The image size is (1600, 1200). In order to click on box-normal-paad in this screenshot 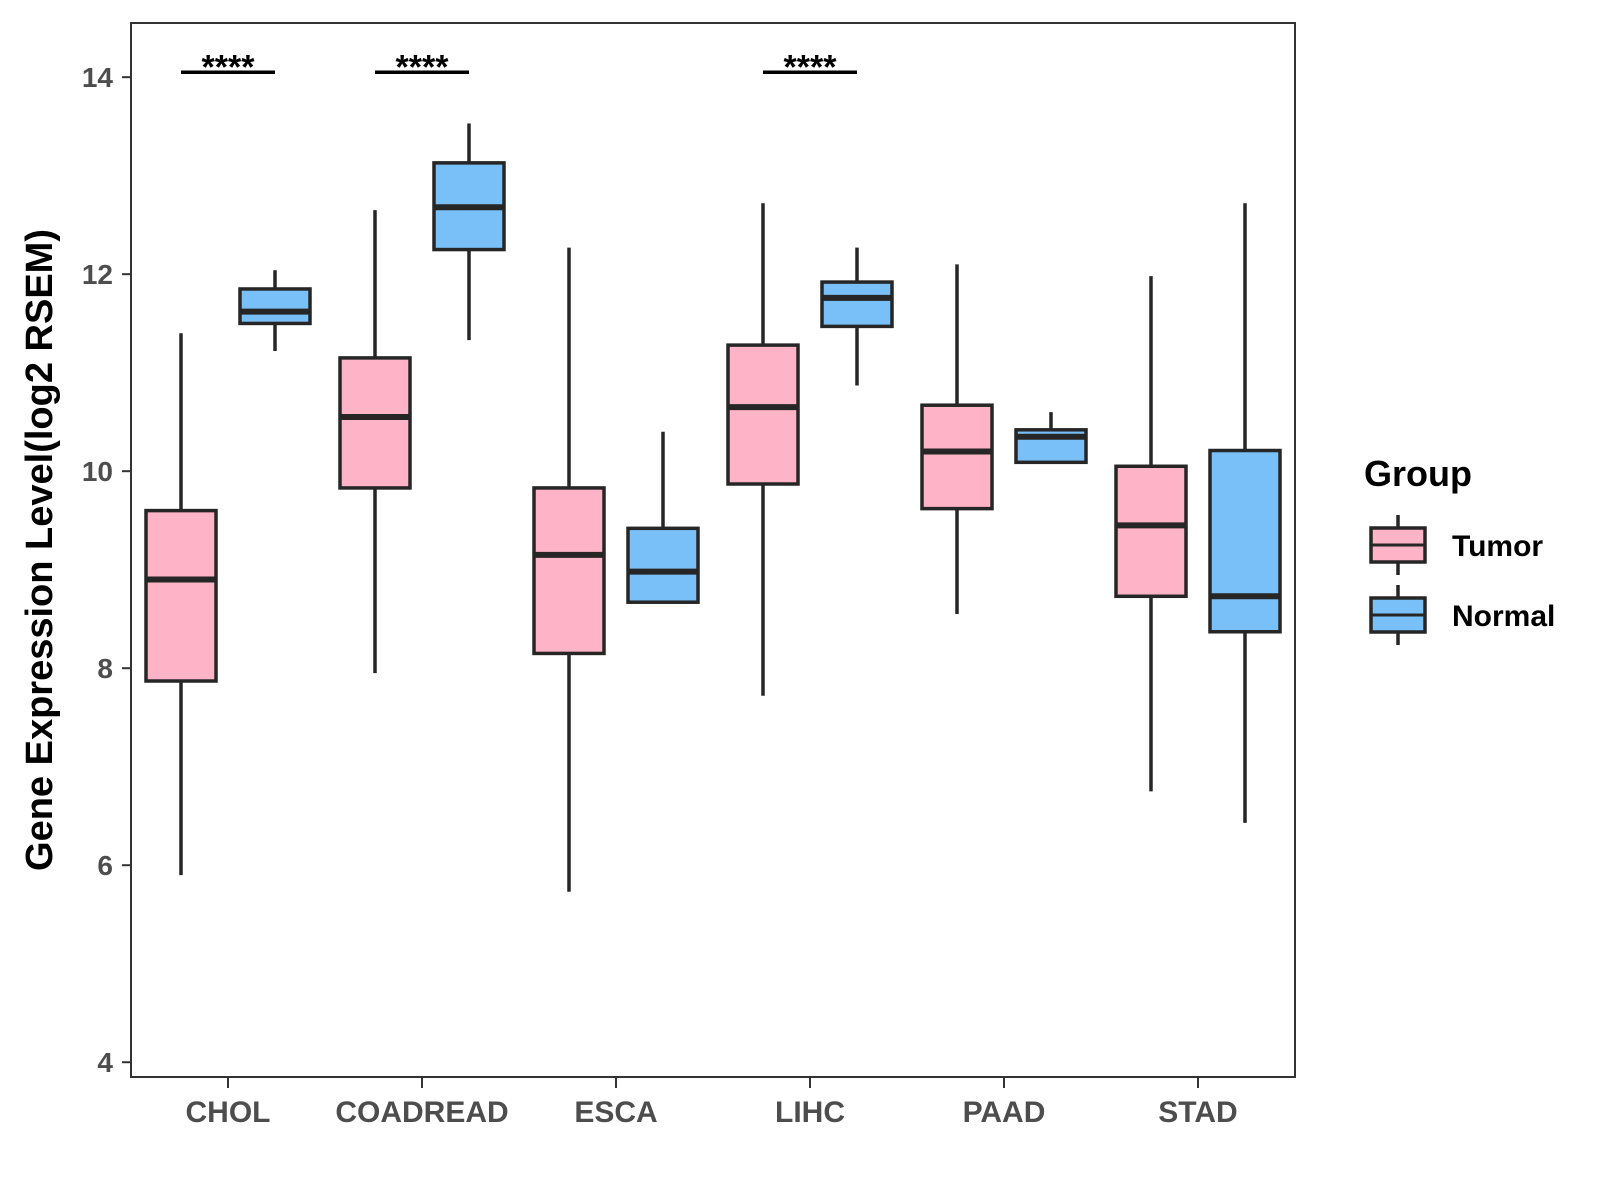, I will do `click(1051, 438)`.